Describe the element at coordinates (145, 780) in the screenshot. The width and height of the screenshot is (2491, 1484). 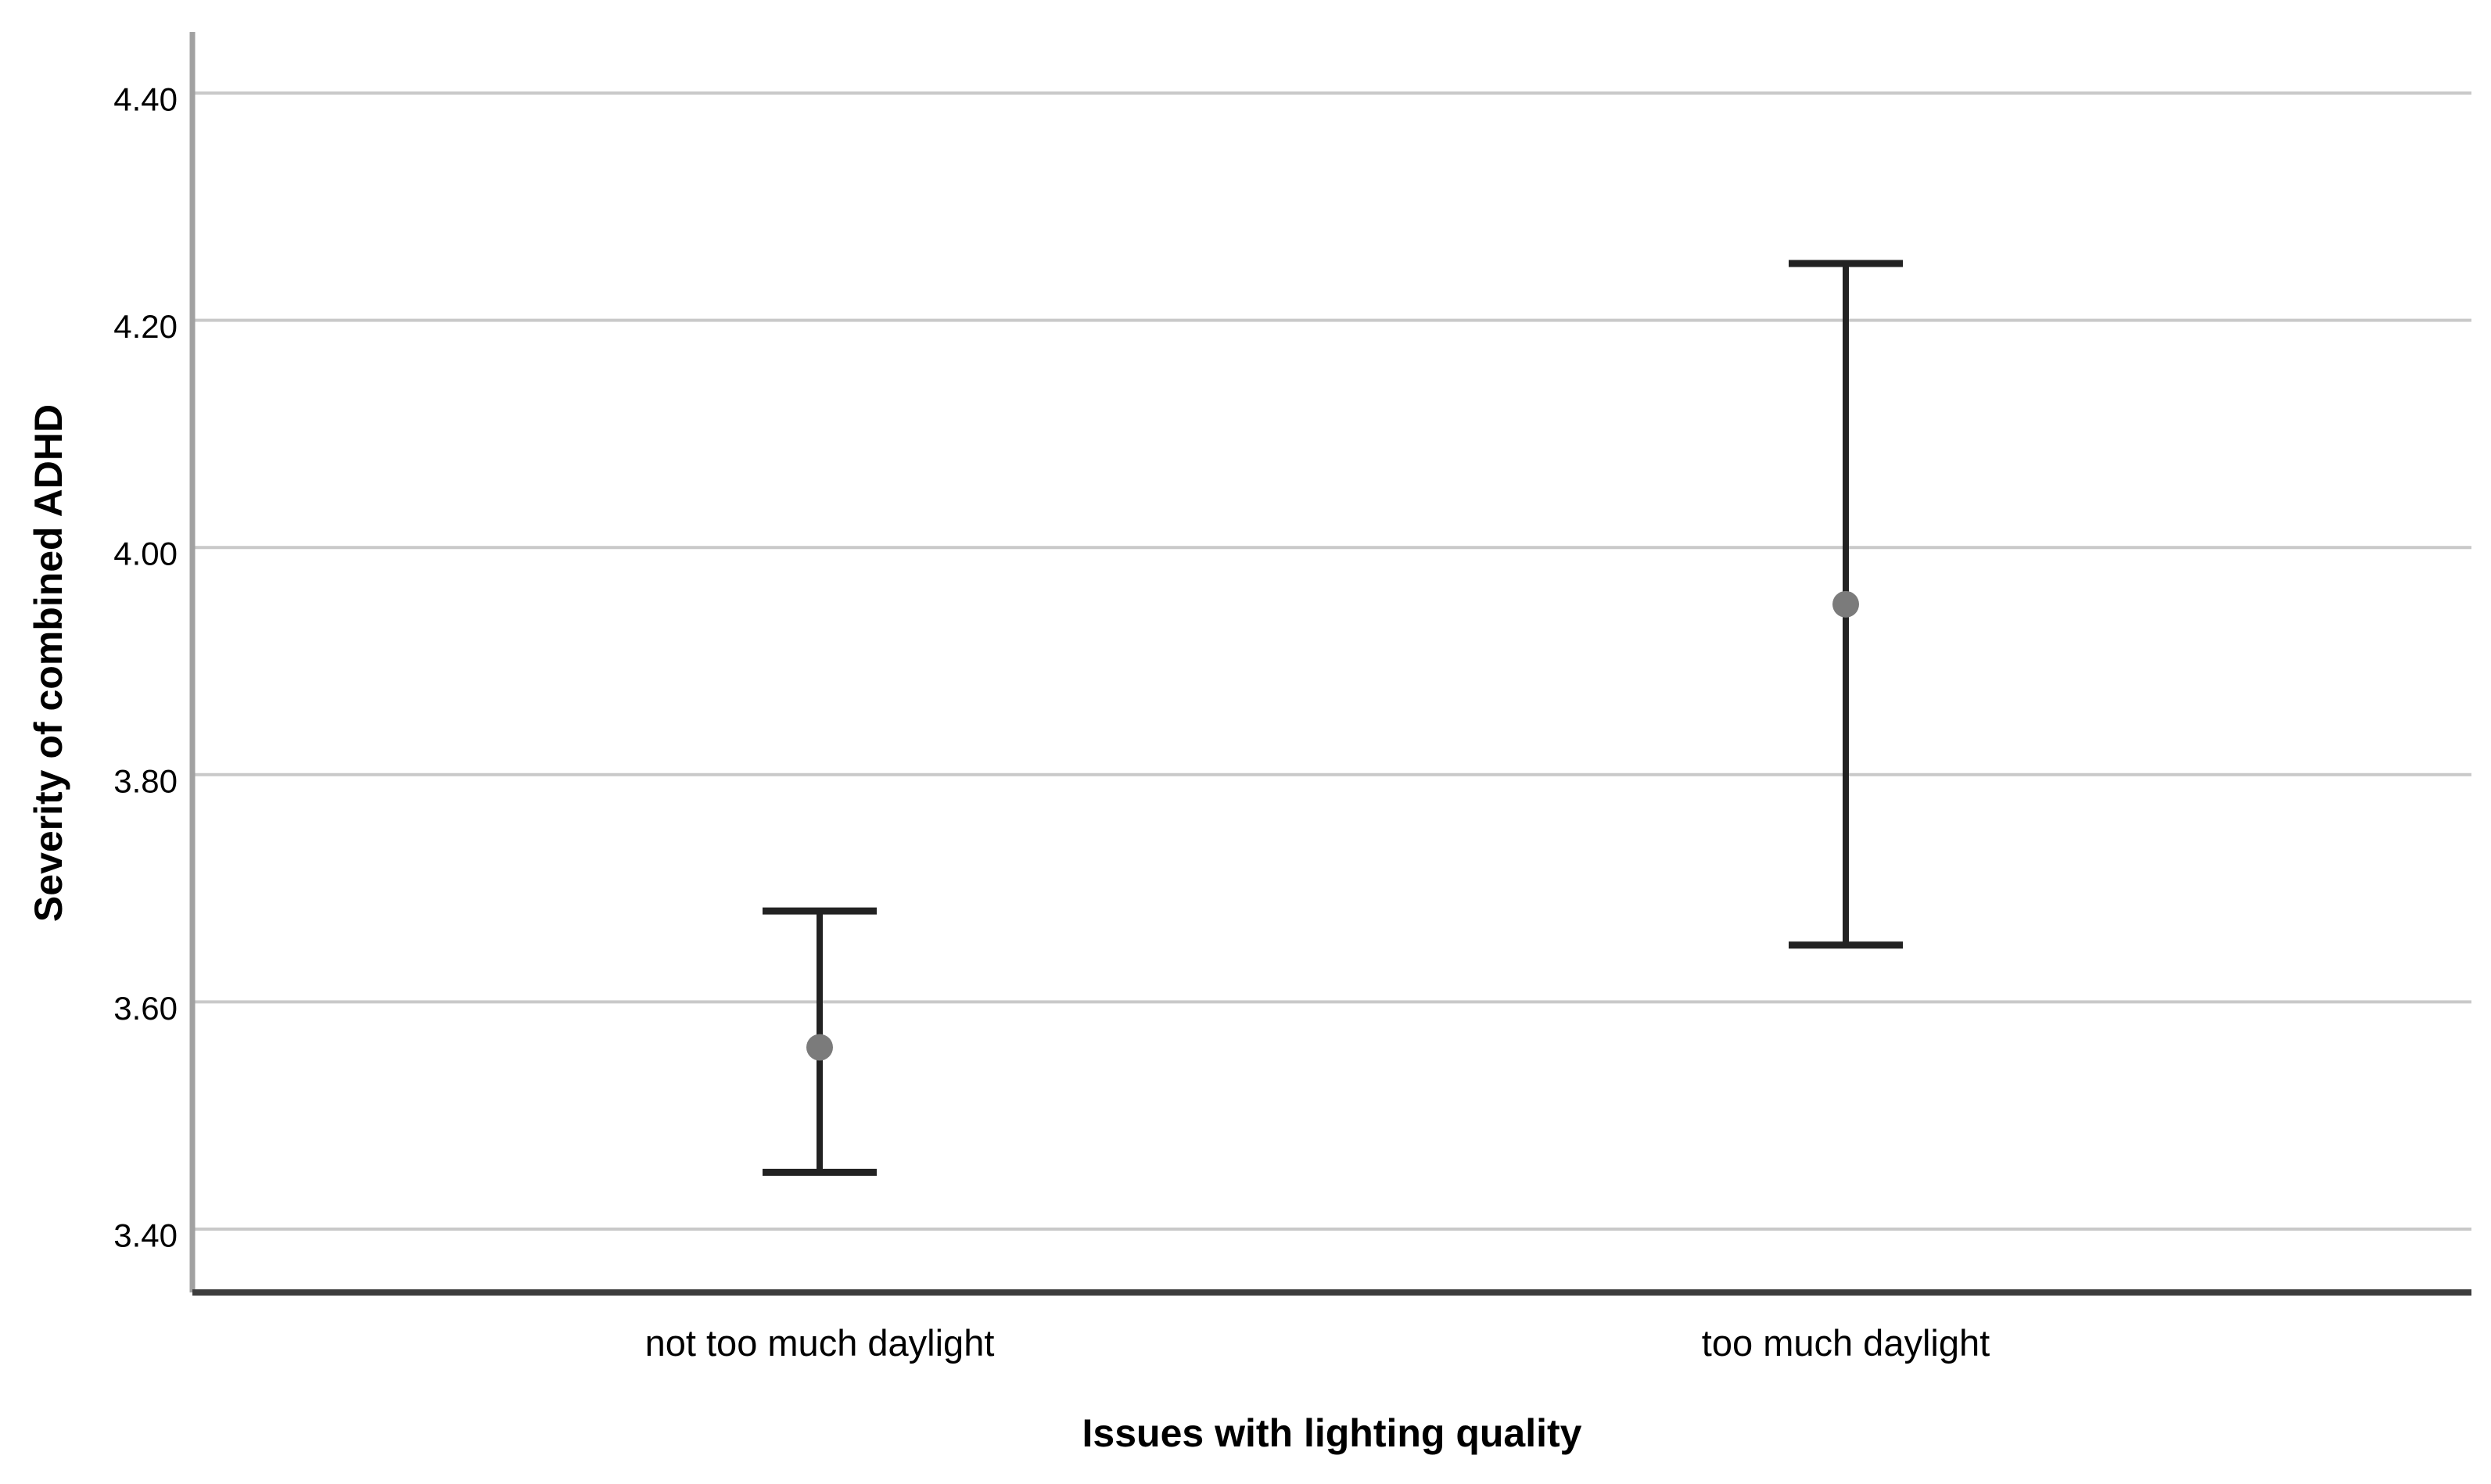
I see `y-tick-label: 3.80` at that location.